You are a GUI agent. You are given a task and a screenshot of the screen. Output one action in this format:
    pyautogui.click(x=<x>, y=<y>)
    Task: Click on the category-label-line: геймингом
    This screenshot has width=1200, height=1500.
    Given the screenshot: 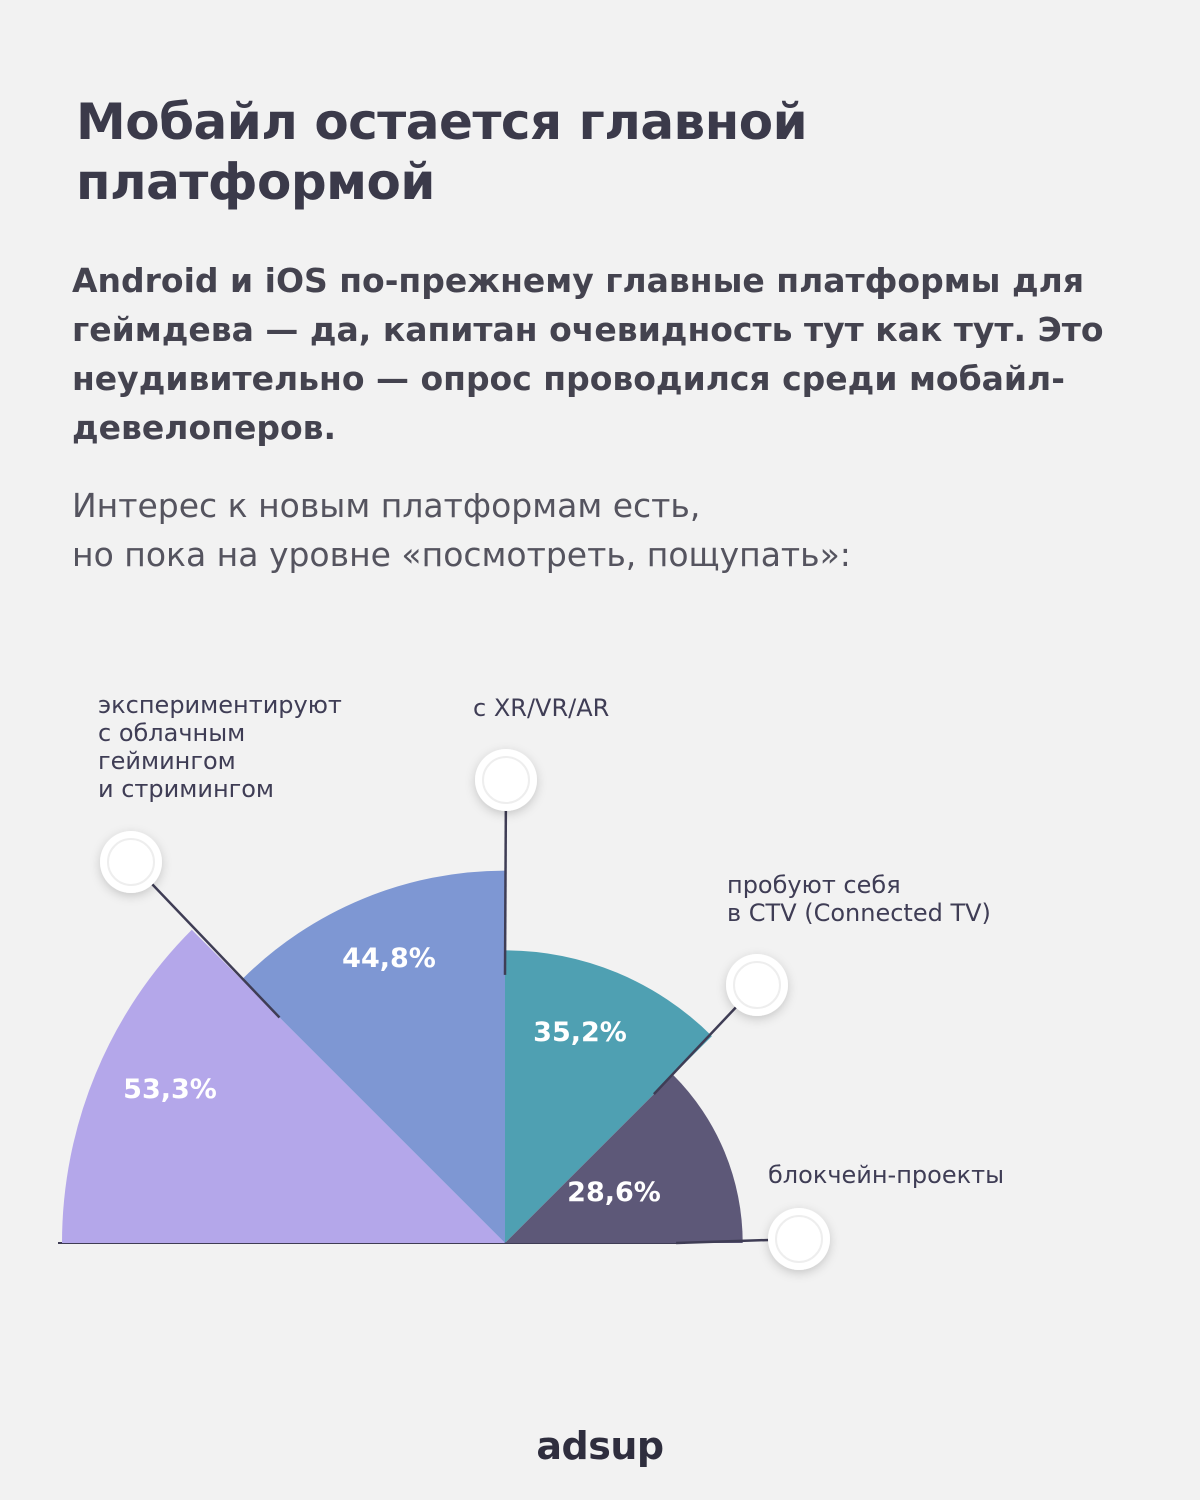 What is the action you would take?
    pyautogui.click(x=167, y=761)
    